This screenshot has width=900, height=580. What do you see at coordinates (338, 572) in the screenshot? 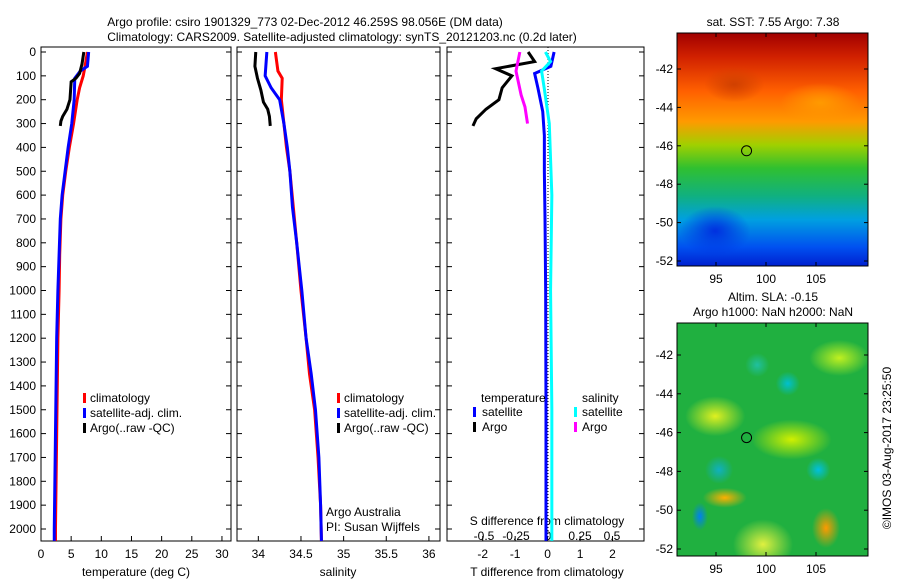
I see `sal-xlabel: salinity` at bounding box center [338, 572].